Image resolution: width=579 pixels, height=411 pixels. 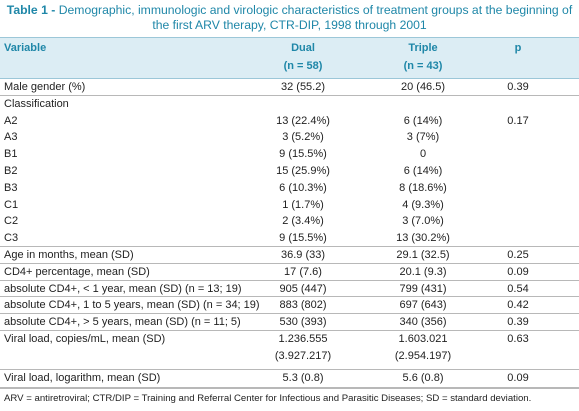 I want to click on table-cell: 13 (30.2%), so click(x=423, y=238).